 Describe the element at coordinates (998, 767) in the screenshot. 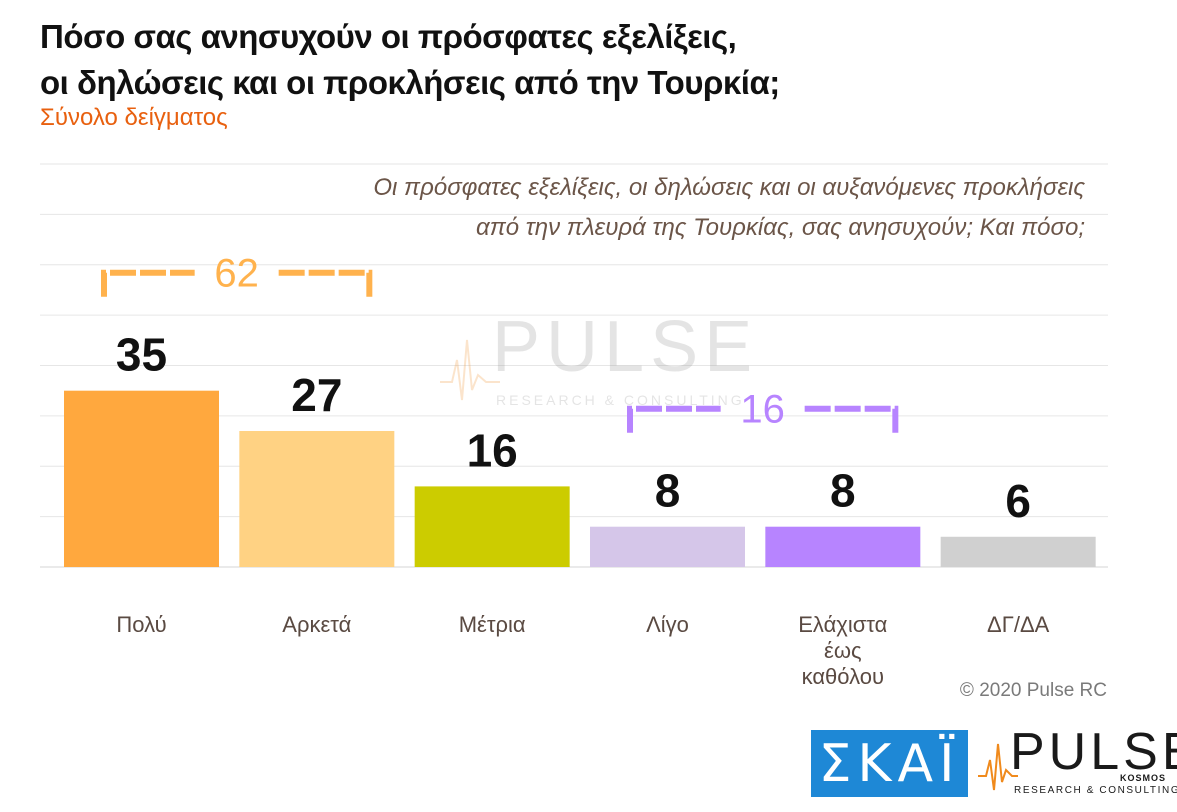

I see `pulse-wave-icon` at that location.